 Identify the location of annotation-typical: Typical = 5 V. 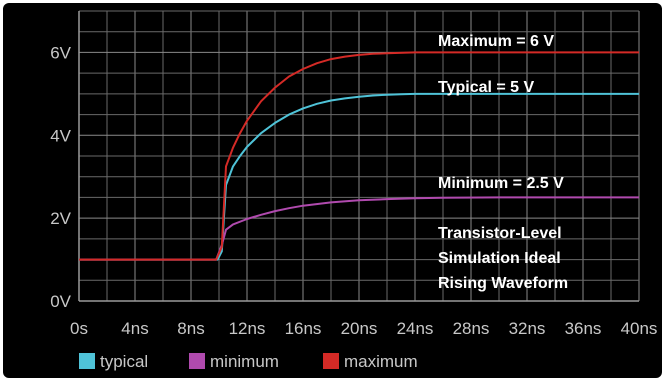
(486, 87).